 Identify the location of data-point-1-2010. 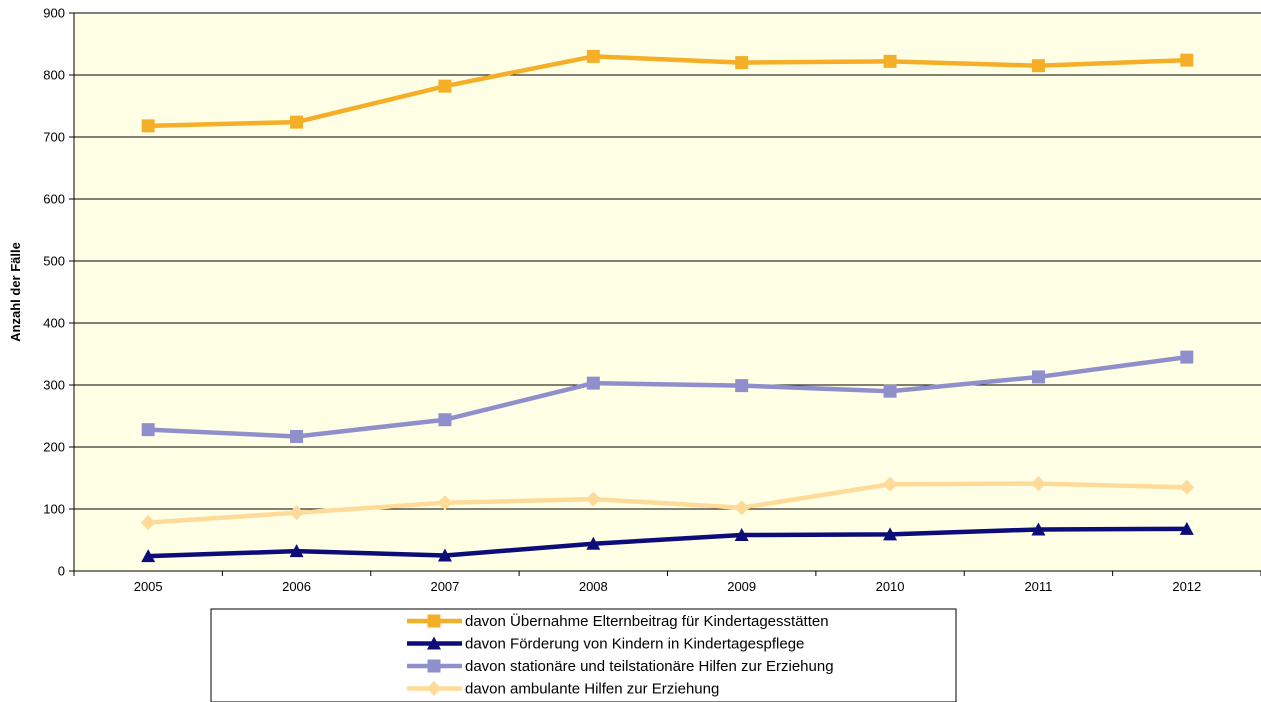
(890, 61).